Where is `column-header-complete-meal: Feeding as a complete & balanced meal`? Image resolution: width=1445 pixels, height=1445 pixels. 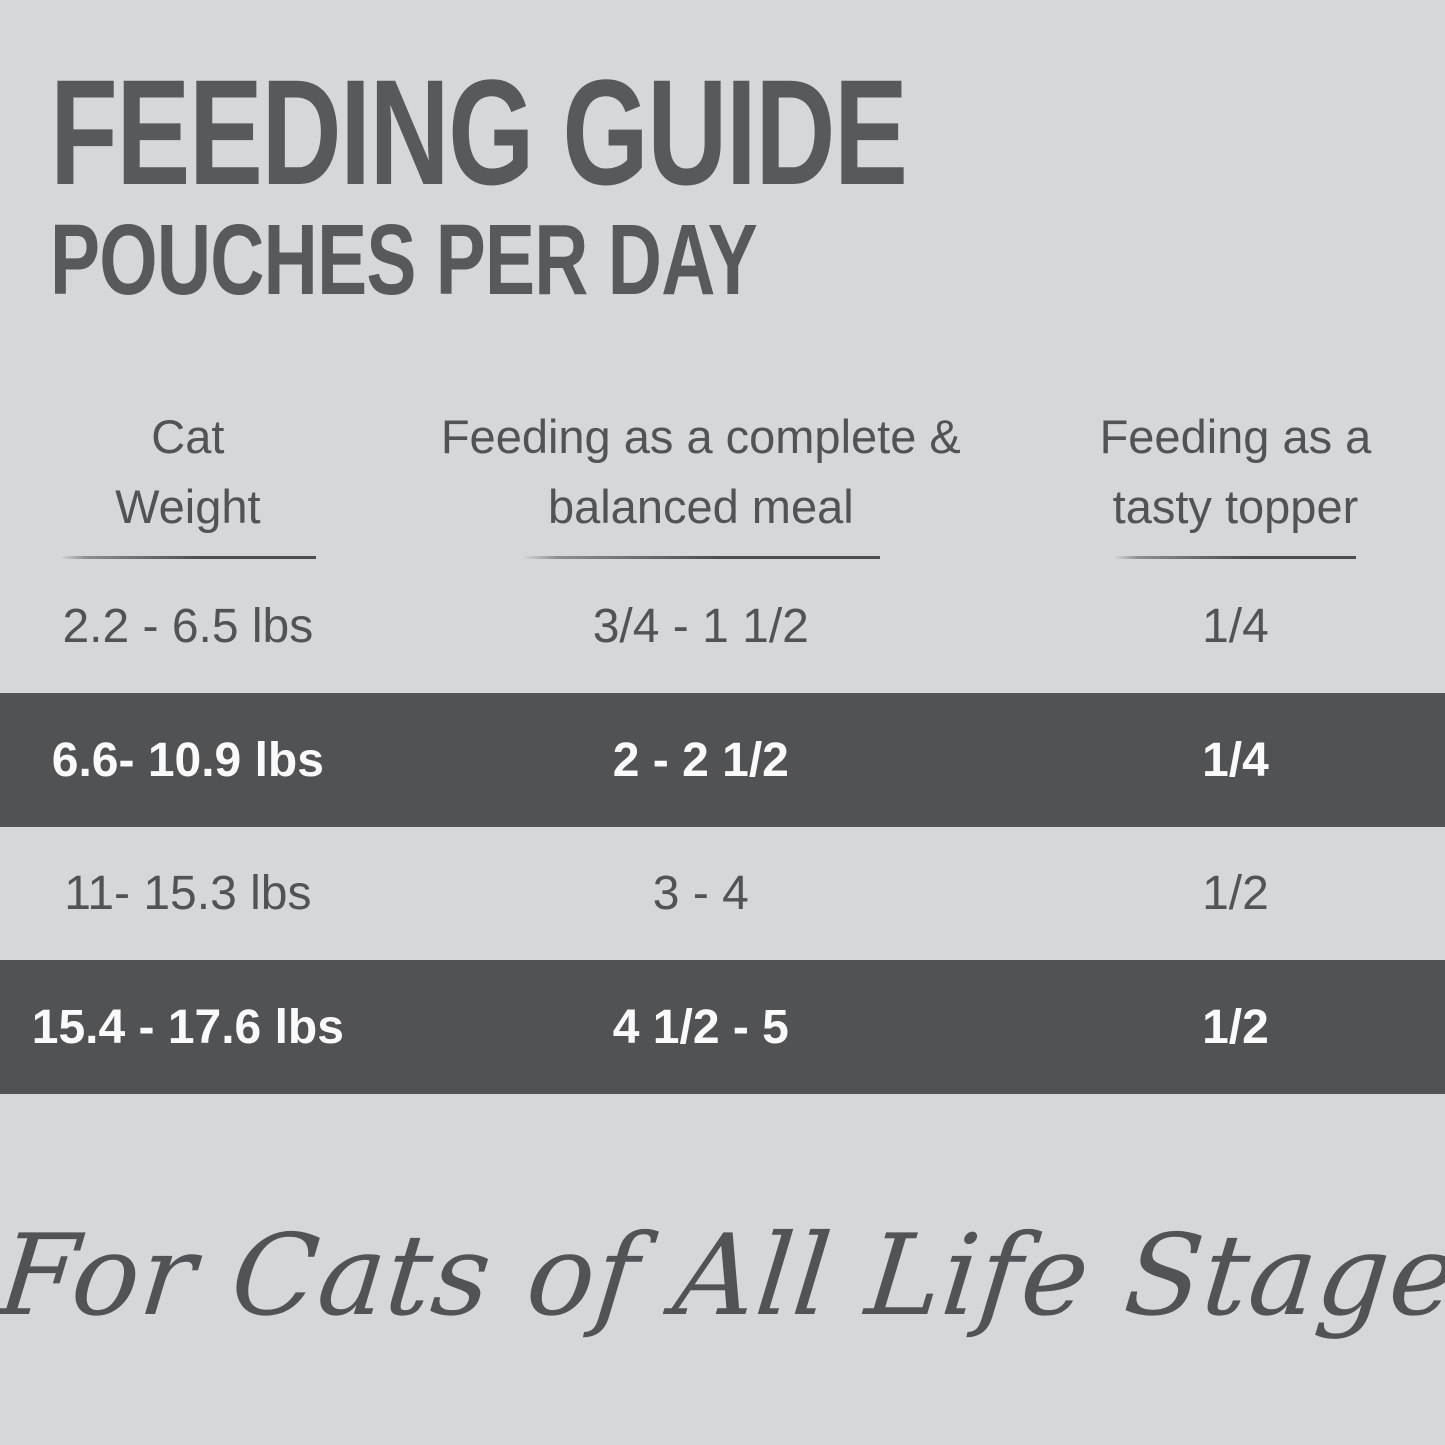
column-header-complete-meal: Feeding as a complete & balanced meal is located at coordinates (701, 480).